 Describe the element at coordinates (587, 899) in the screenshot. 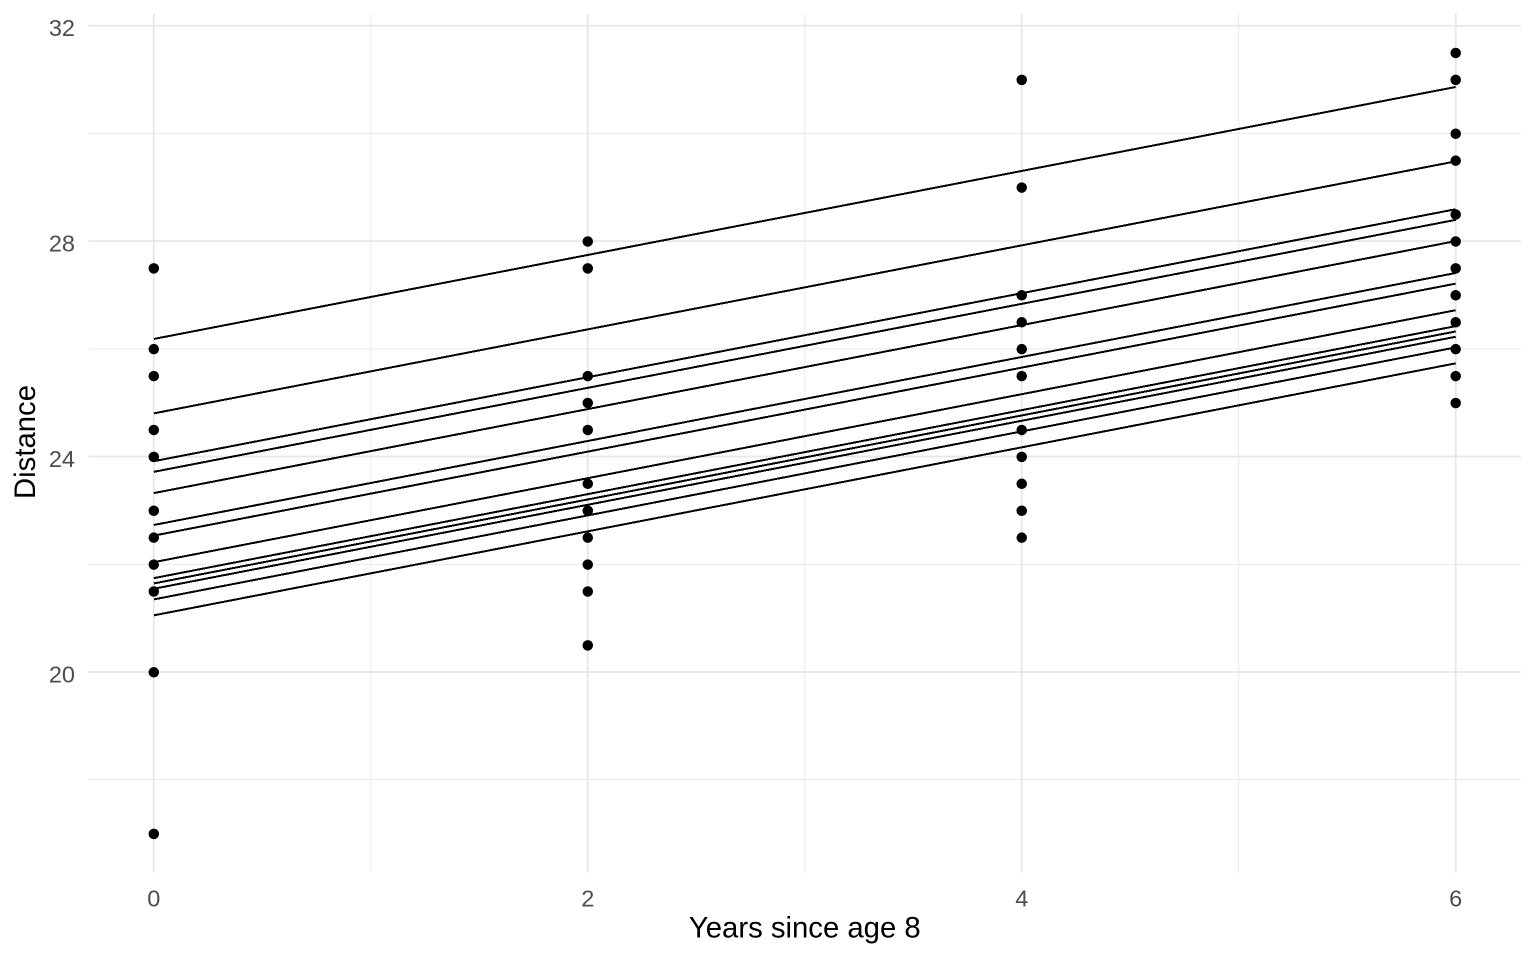

I see `svg-text: 2` at that location.